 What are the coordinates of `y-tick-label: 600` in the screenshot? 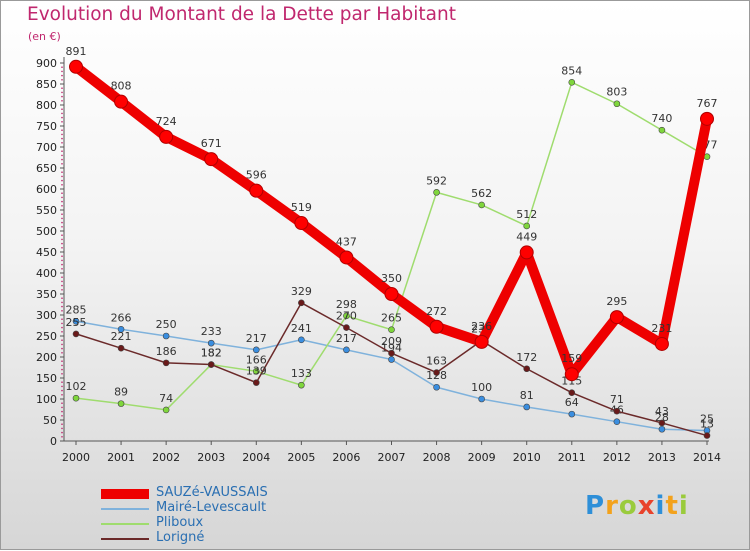 It's located at (46, 189).